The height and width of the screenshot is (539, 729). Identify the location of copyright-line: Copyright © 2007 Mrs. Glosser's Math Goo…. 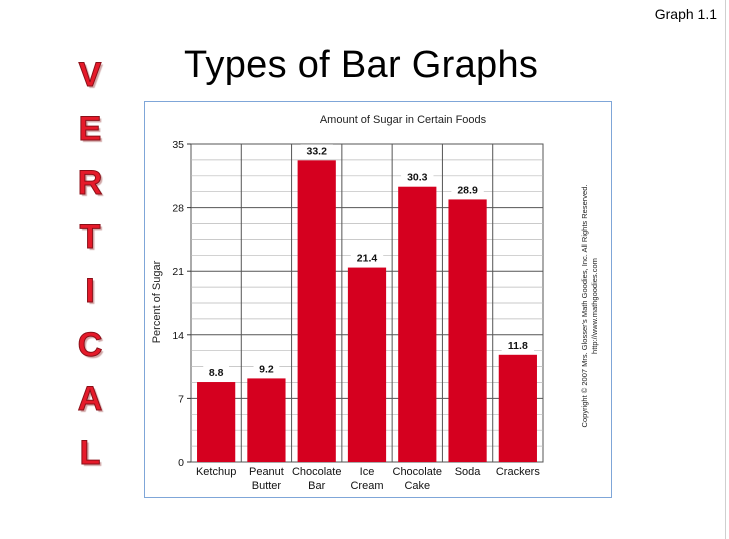
(584, 306).